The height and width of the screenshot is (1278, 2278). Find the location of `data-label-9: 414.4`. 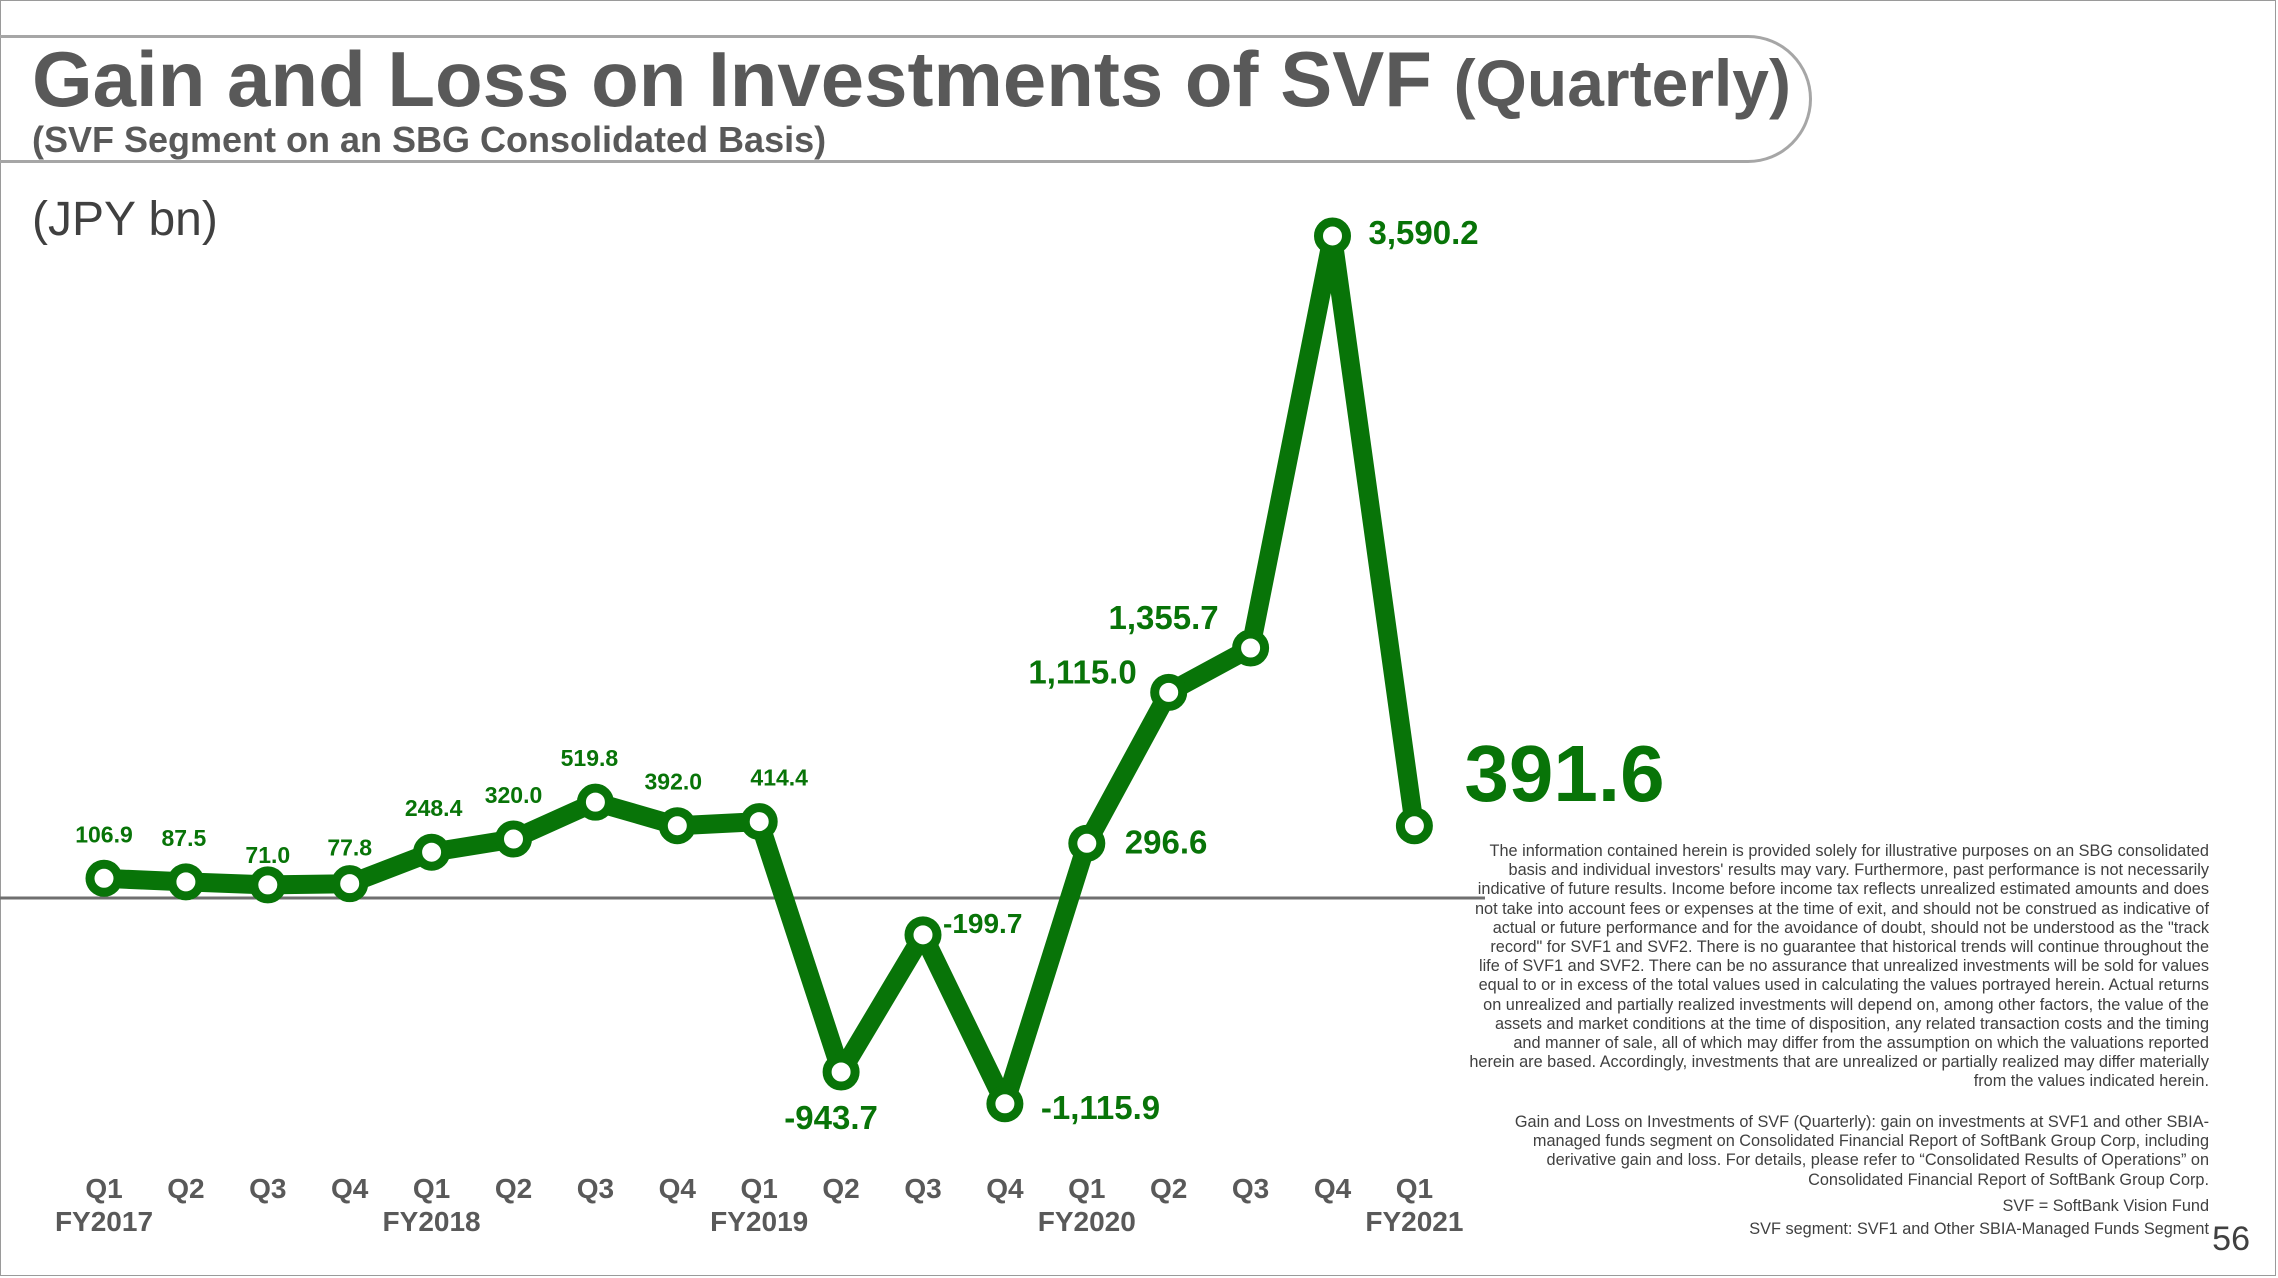

data-label-9: 414.4 is located at coordinates (779, 778).